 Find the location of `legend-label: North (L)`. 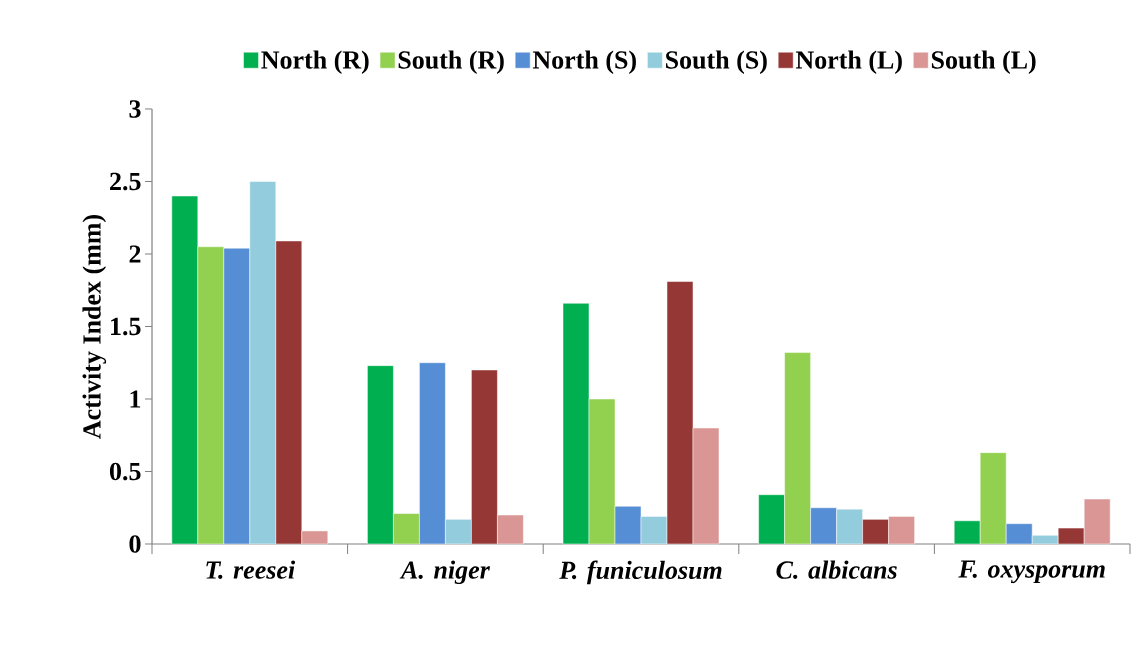

legend-label: North (L) is located at coordinates (848, 62).